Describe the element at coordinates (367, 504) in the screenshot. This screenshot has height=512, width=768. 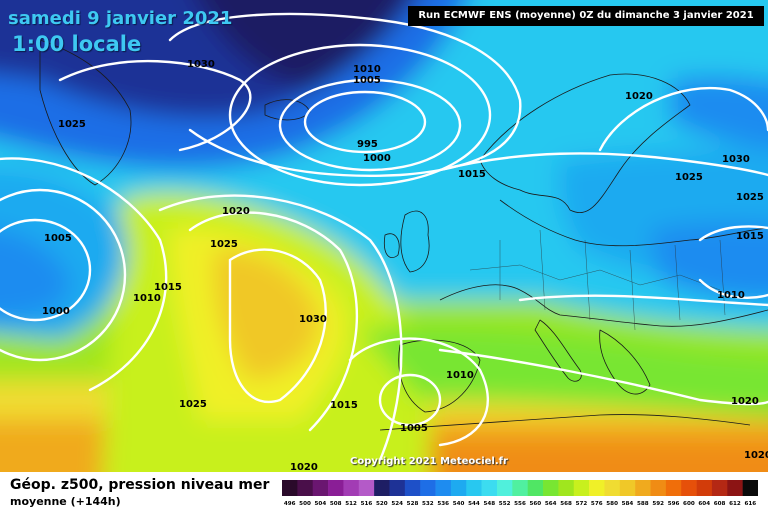
I see `legend-value: 516` at that location.